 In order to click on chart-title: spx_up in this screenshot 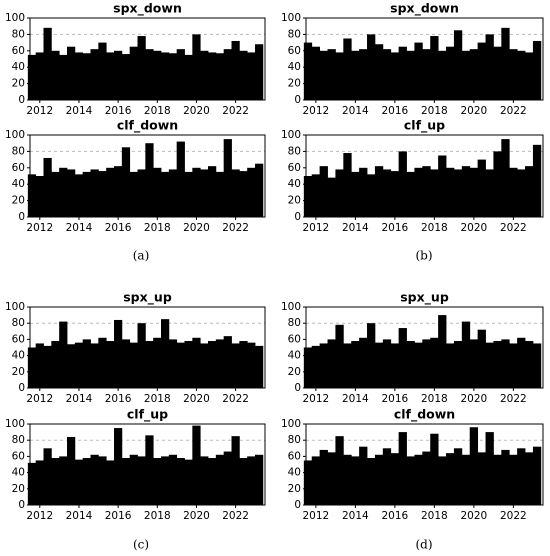, I will do `click(147, 298)`.